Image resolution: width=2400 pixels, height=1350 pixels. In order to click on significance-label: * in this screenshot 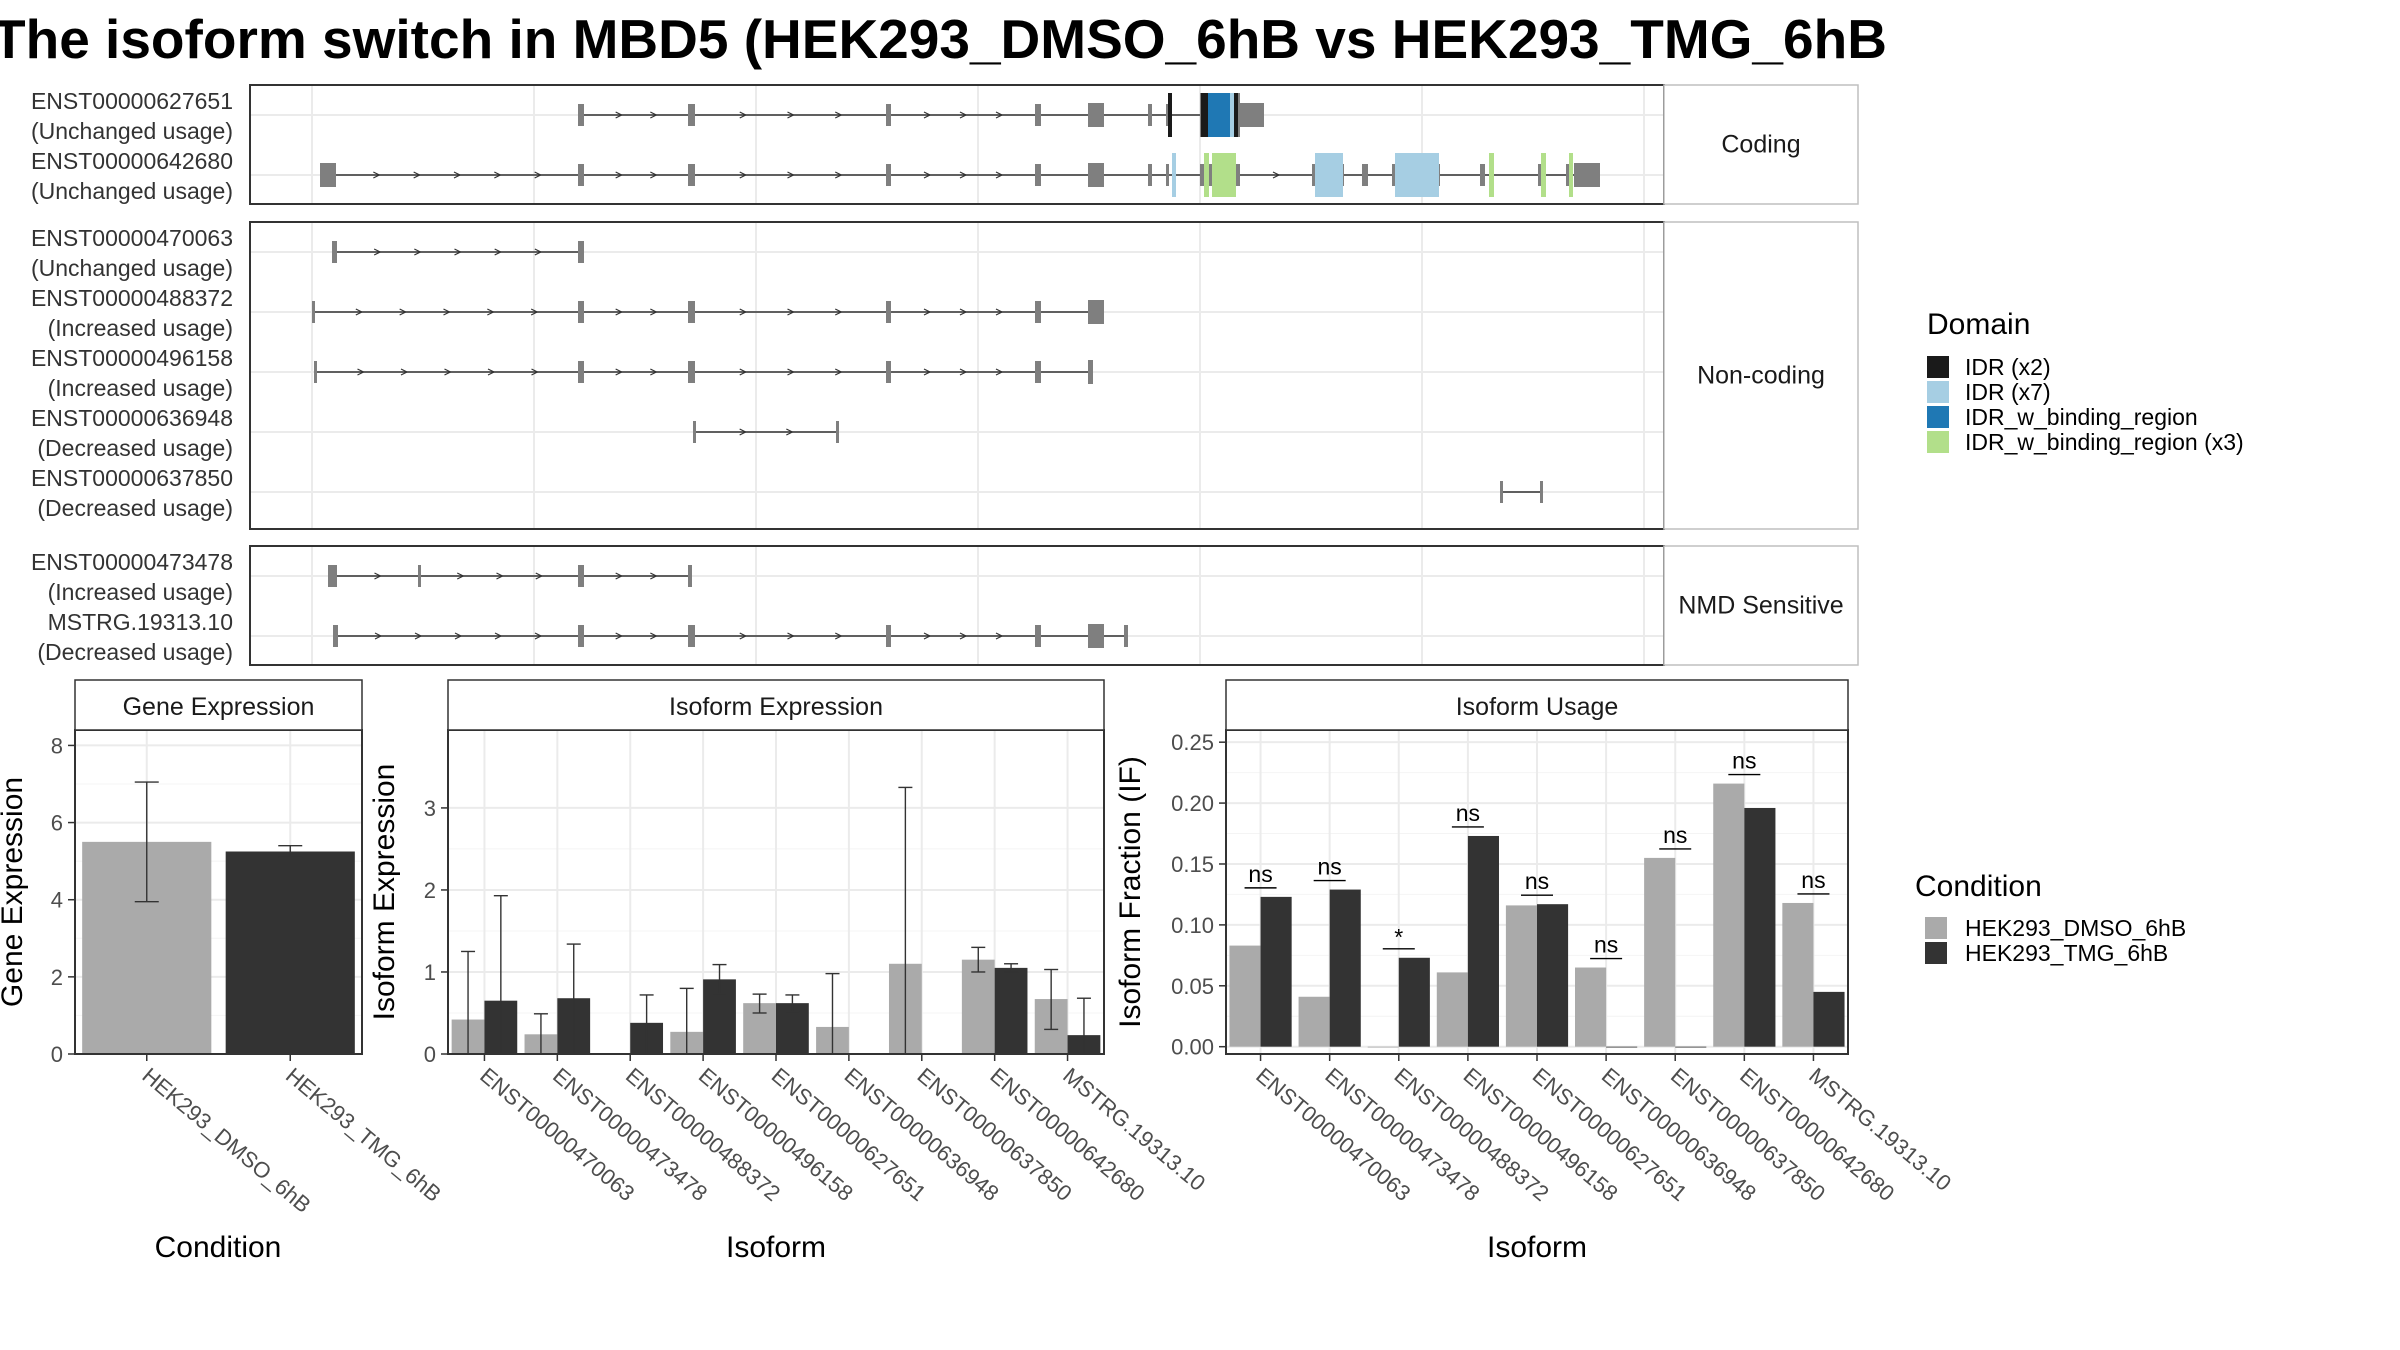, I will do `click(1398, 937)`.